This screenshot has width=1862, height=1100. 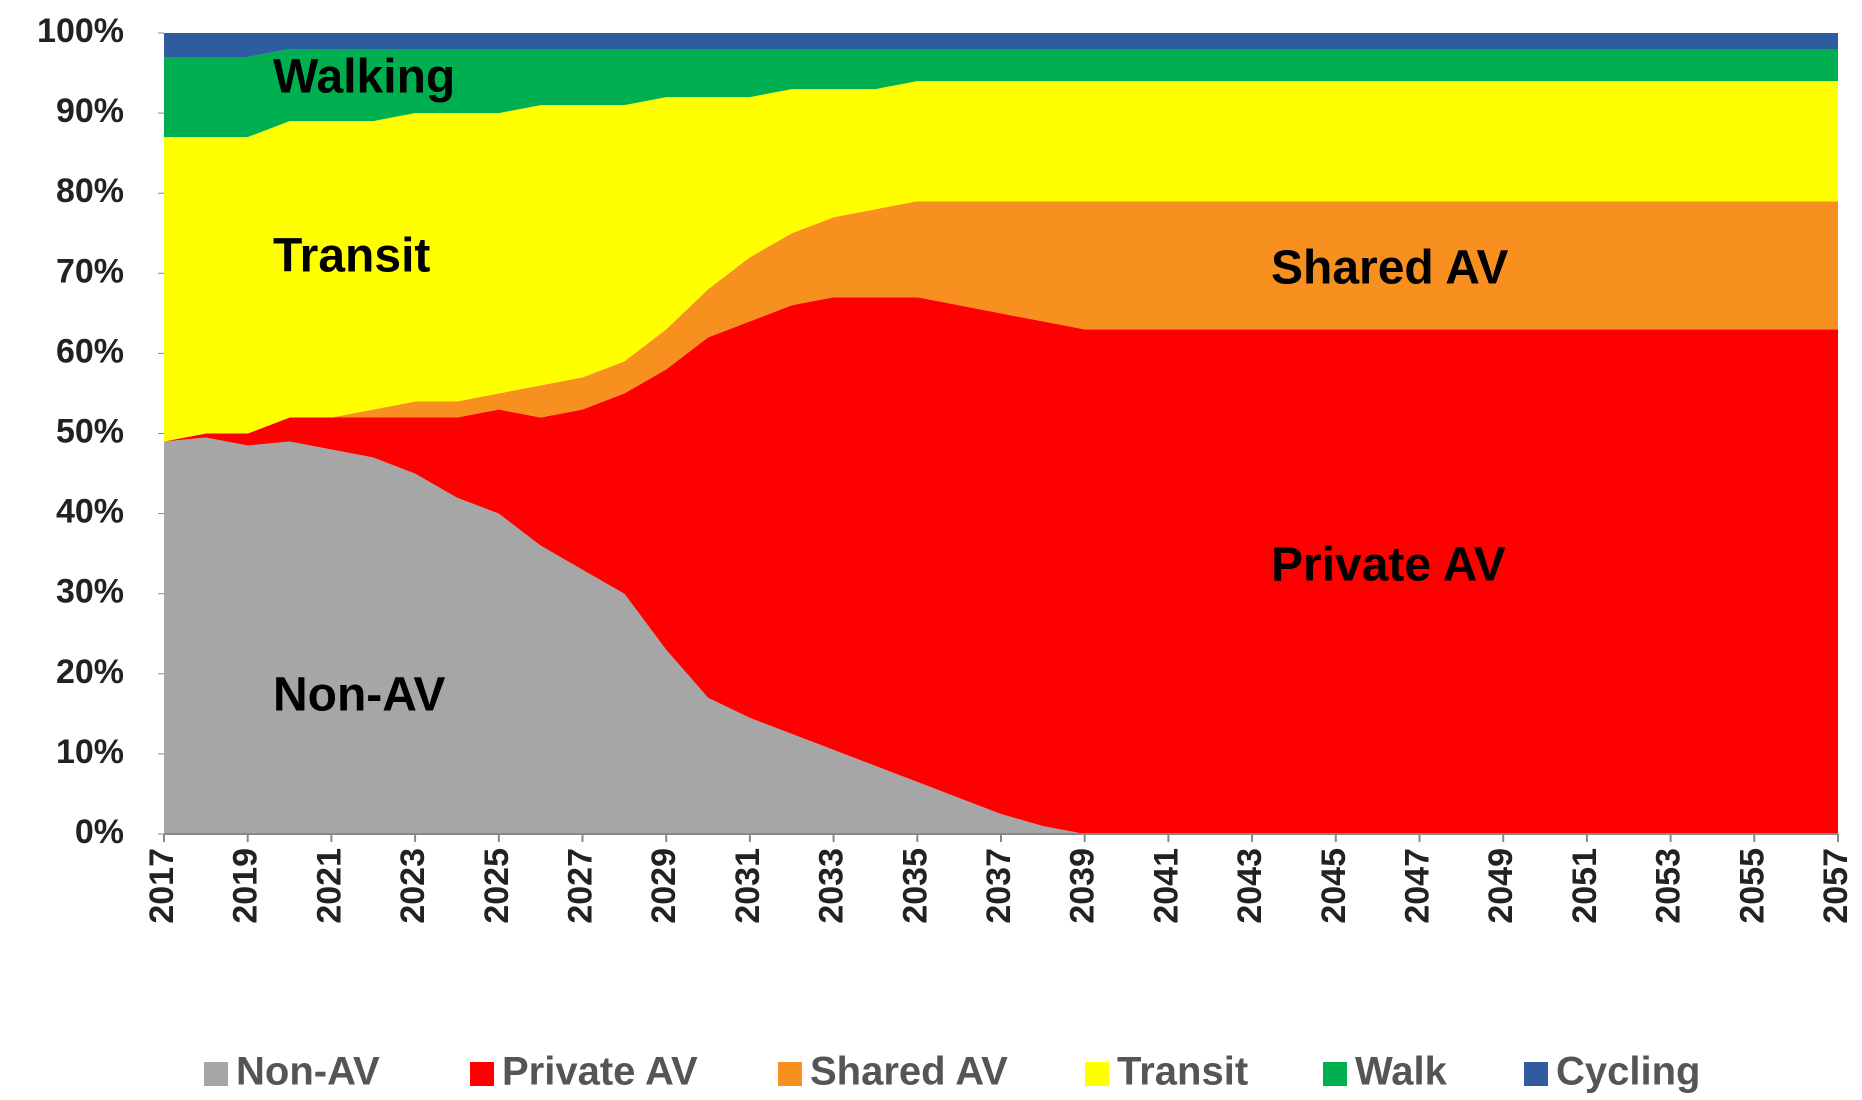 I want to click on x-tick-label: 2051, so click(x=1585, y=886).